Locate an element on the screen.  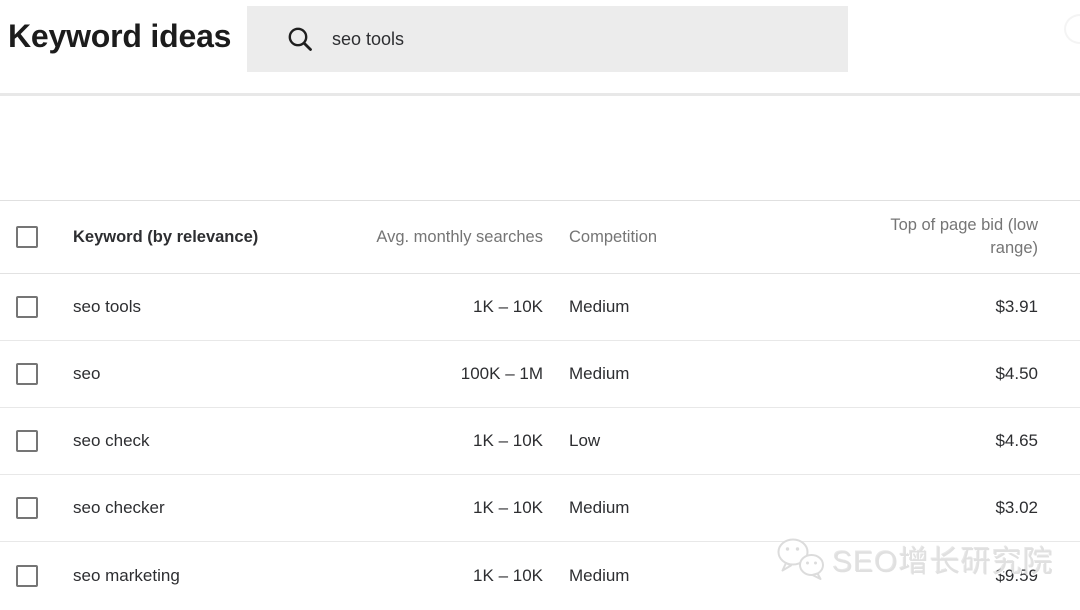
table-row: seo check 1K – 10K Low $4.65 is located at coordinates (540, 441).